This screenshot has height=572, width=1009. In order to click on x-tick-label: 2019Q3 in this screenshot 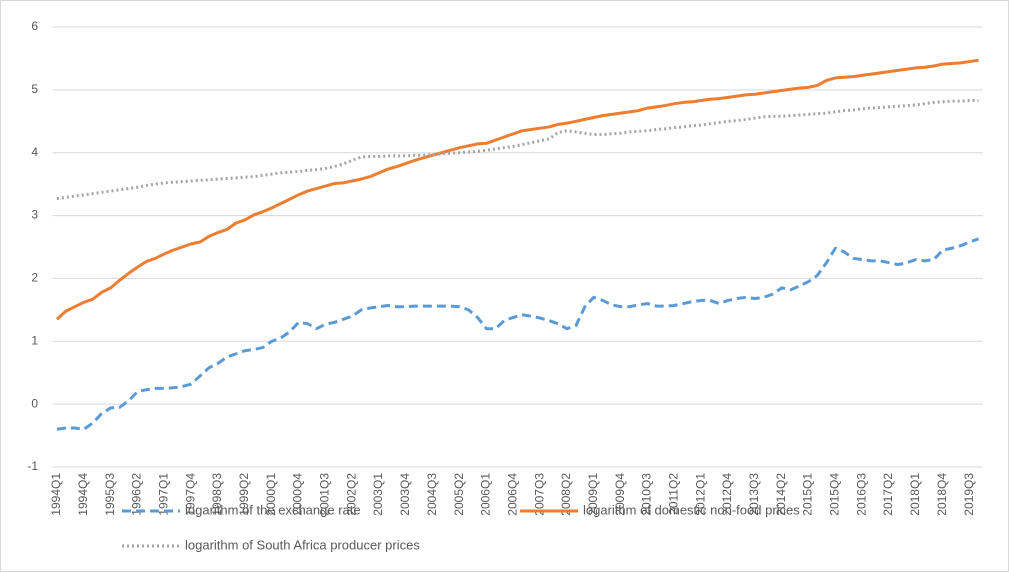, I will do `click(969, 494)`.